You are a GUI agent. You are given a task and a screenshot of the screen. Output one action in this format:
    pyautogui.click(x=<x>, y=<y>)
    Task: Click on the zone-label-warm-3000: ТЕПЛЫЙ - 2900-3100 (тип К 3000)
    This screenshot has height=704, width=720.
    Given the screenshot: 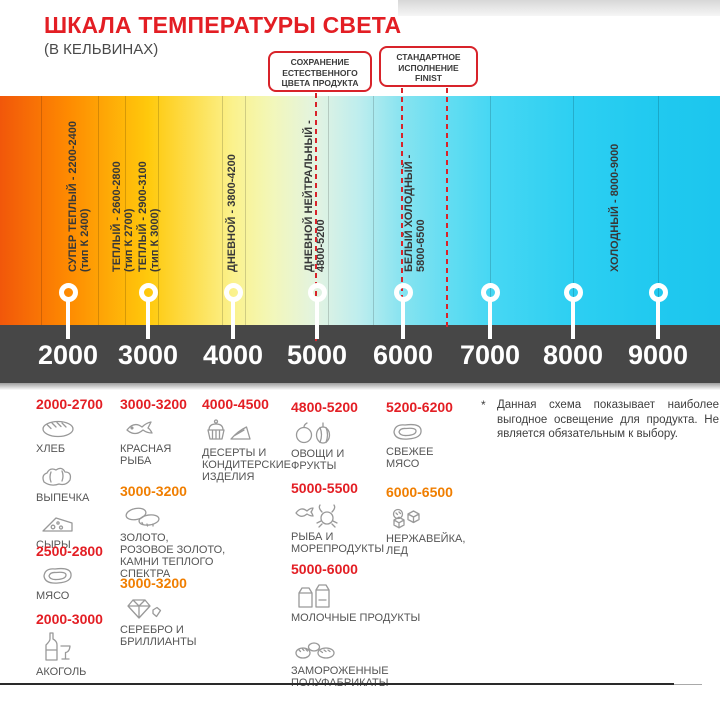 What is the action you would take?
    pyautogui.click(x=149, y=216)
    